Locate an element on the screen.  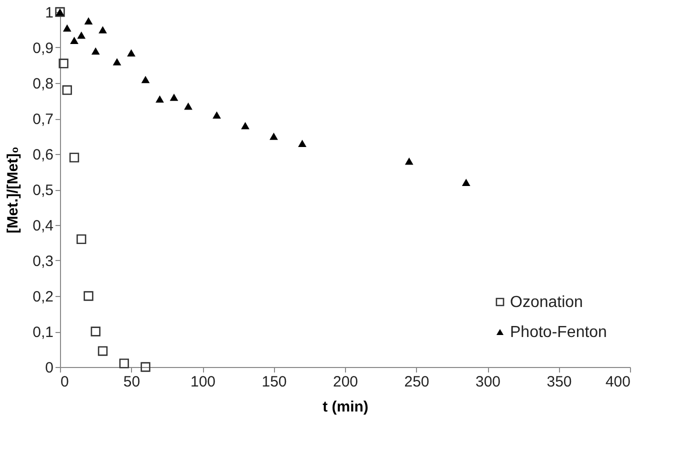
legend-label: Ozonation is located at coordinates (546, 302).